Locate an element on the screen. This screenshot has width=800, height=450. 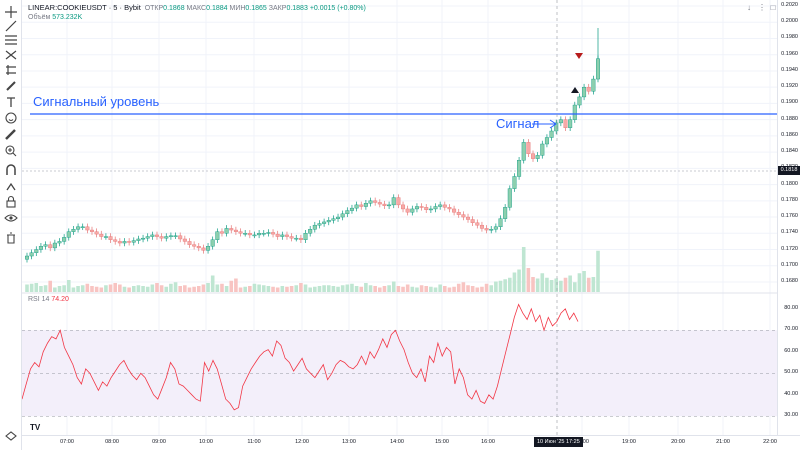
low-value: 0.1865 is located at coordinates (256, 8).